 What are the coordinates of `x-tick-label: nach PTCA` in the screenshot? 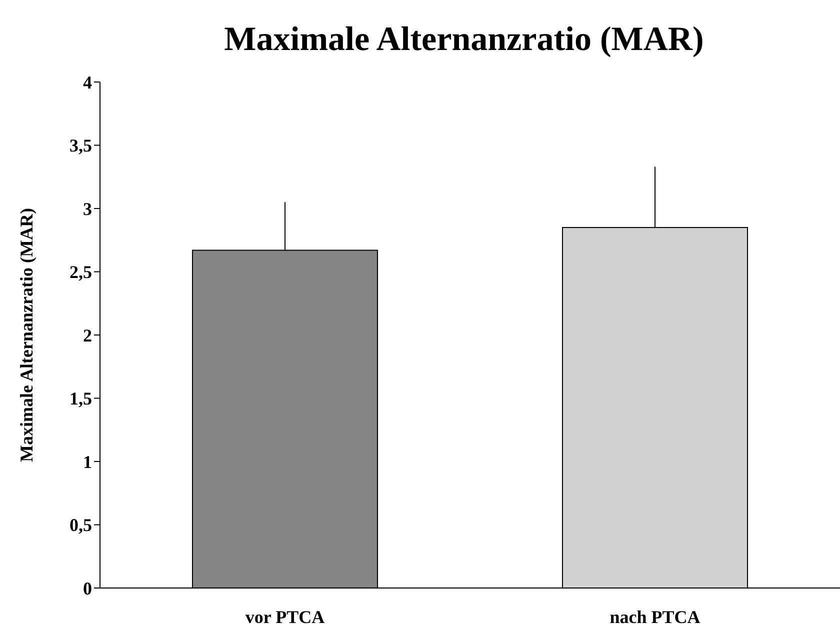 It's located at (655, 616).